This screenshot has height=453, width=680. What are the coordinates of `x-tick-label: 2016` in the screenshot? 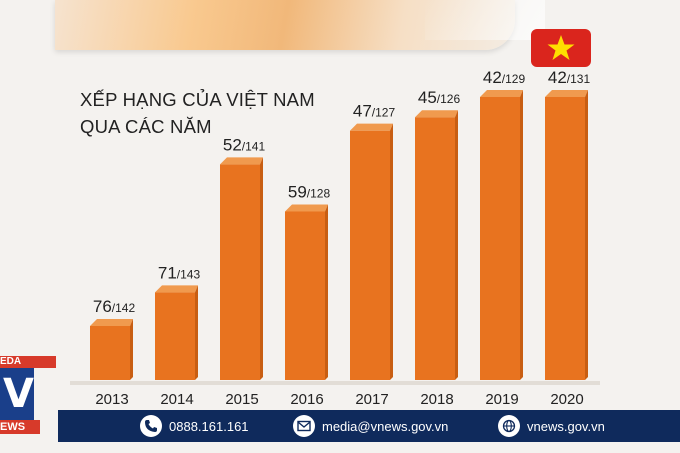 It's located at (306, 399).